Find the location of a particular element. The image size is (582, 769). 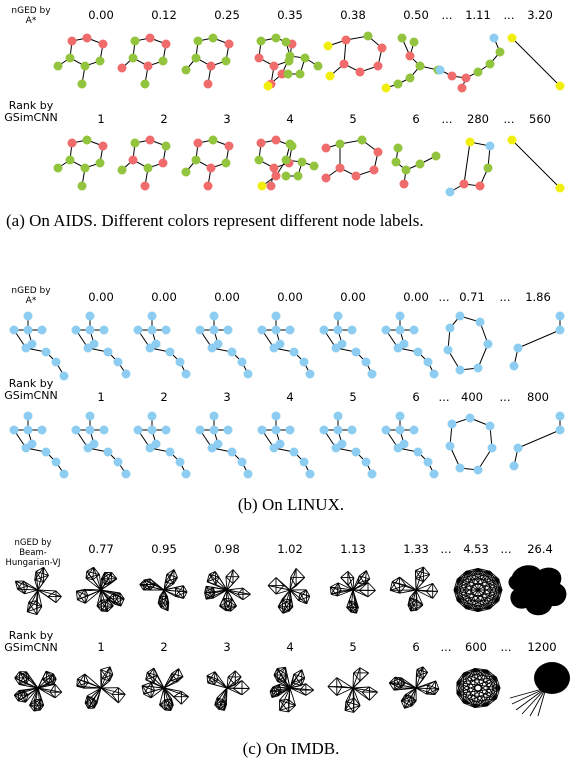

aids-nged-value: 0.50 is located at coordinates (416, 15).